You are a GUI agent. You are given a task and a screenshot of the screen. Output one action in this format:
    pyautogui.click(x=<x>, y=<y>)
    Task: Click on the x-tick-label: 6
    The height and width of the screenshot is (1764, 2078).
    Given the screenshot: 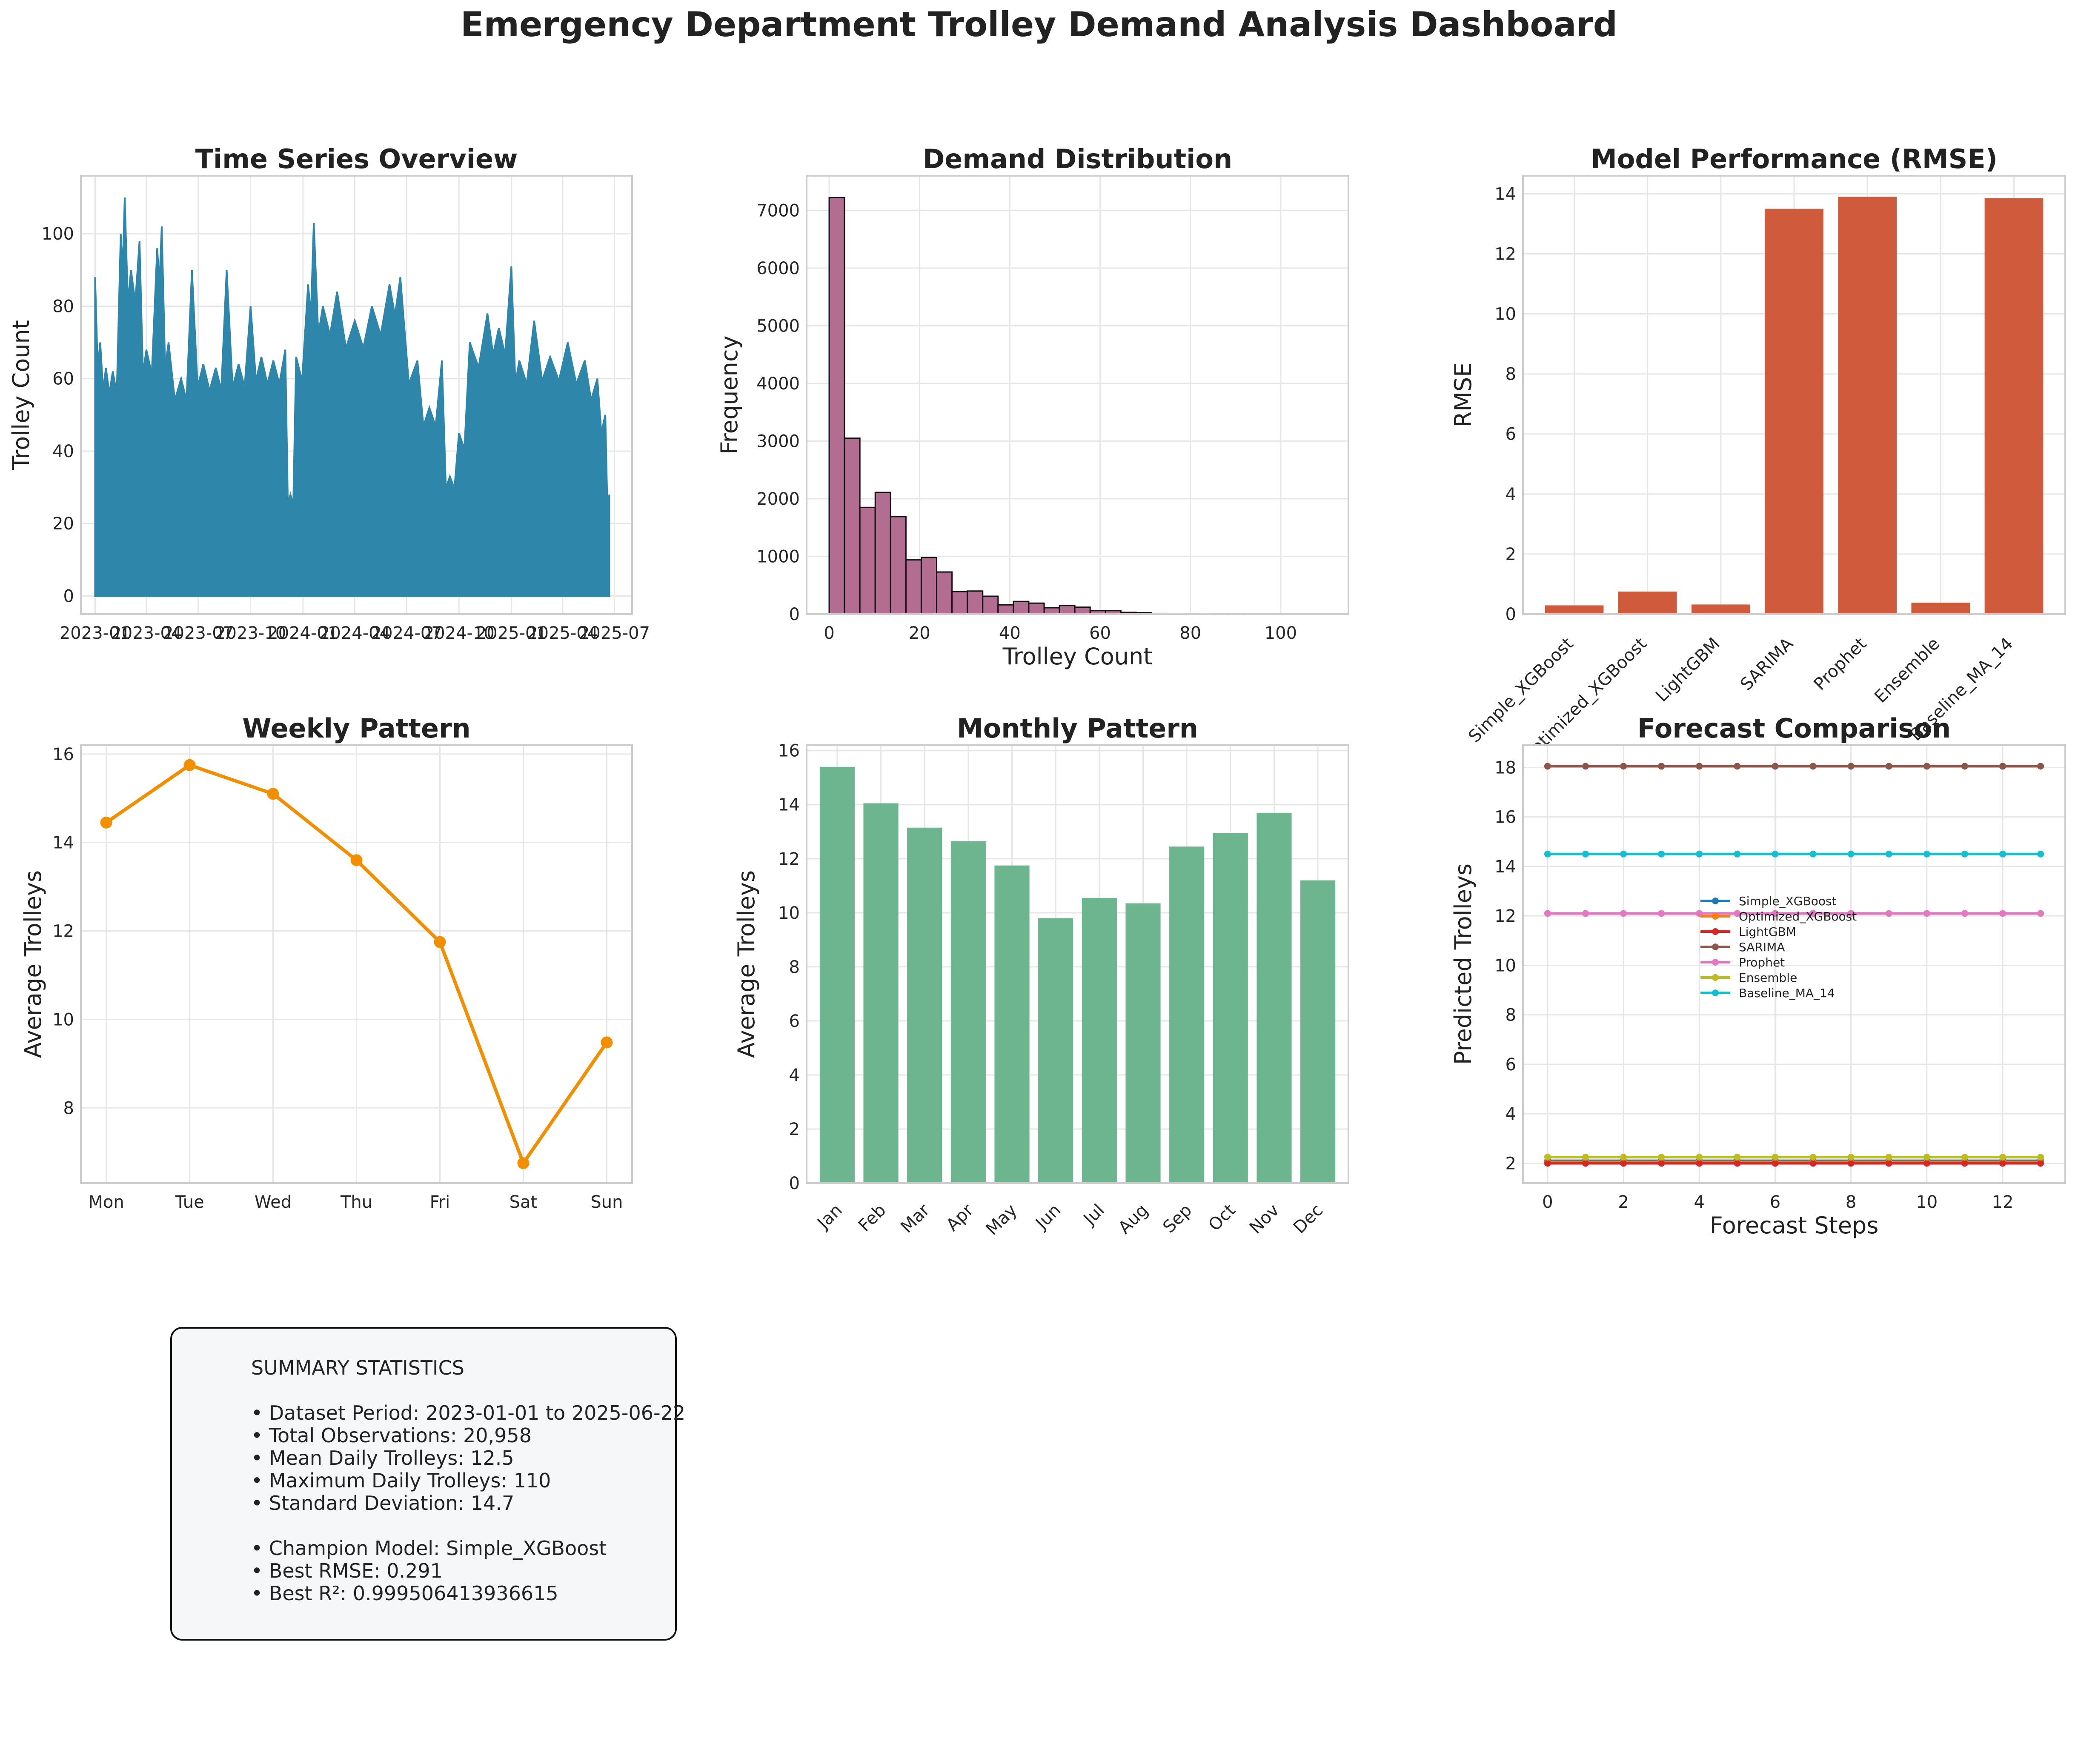 What is the action you would take?
    pyautogui.click(x=1775, y=1202)
    